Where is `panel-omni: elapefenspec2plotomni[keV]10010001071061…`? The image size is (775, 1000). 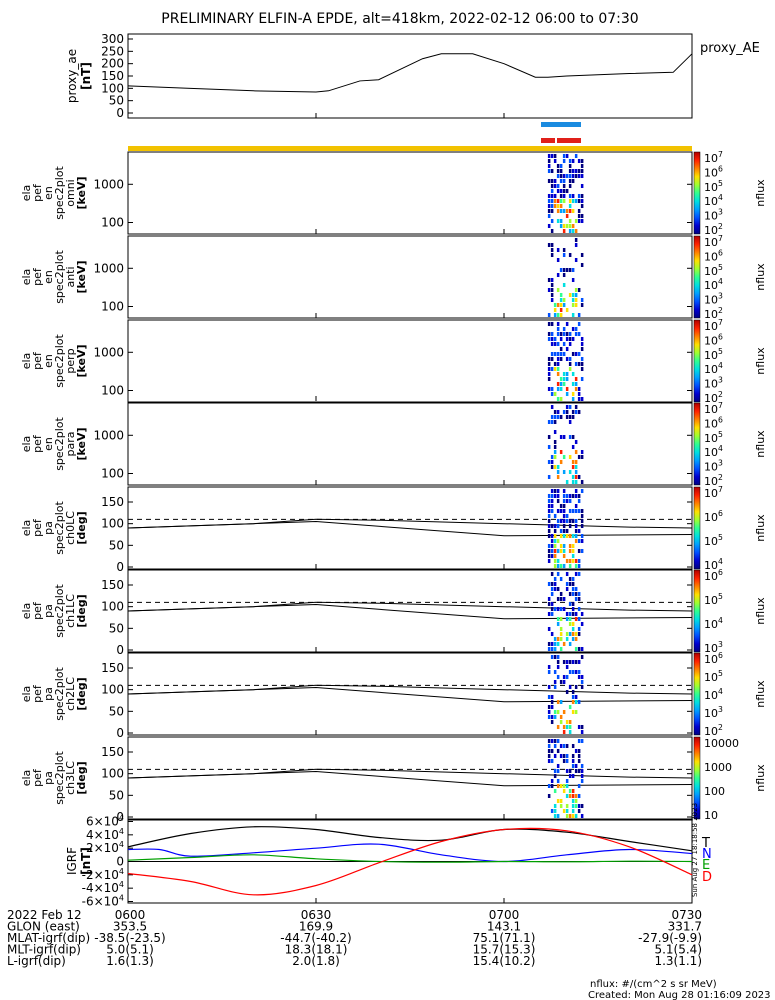
panel-omni: elapefenspec2plotomni[keV]10010001071061… is located at coordinates (393, 193).